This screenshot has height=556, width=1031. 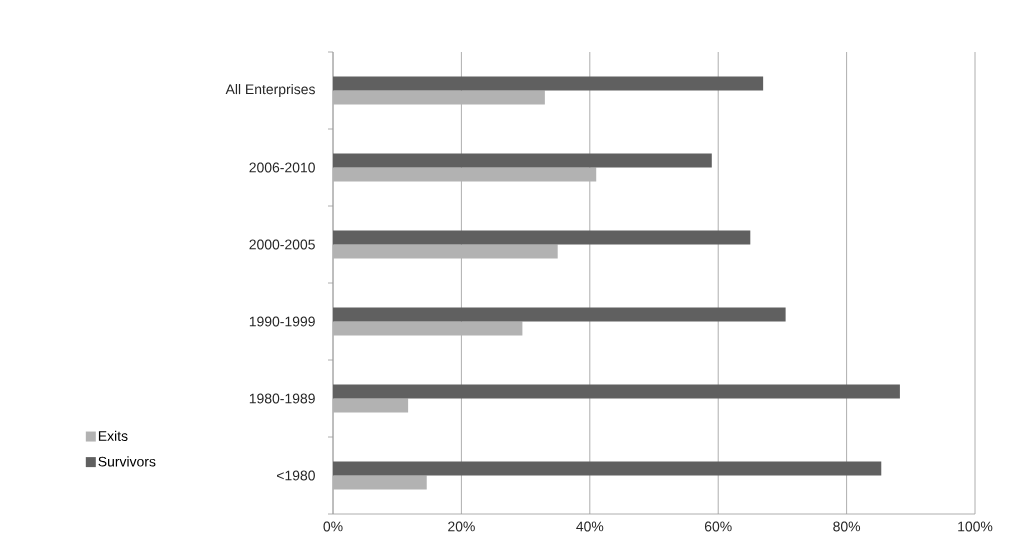 What do you see at coordinates (718, 526) in the screenshot?
I see `x-tick-label: 60%` at bounding box center [718, 526].